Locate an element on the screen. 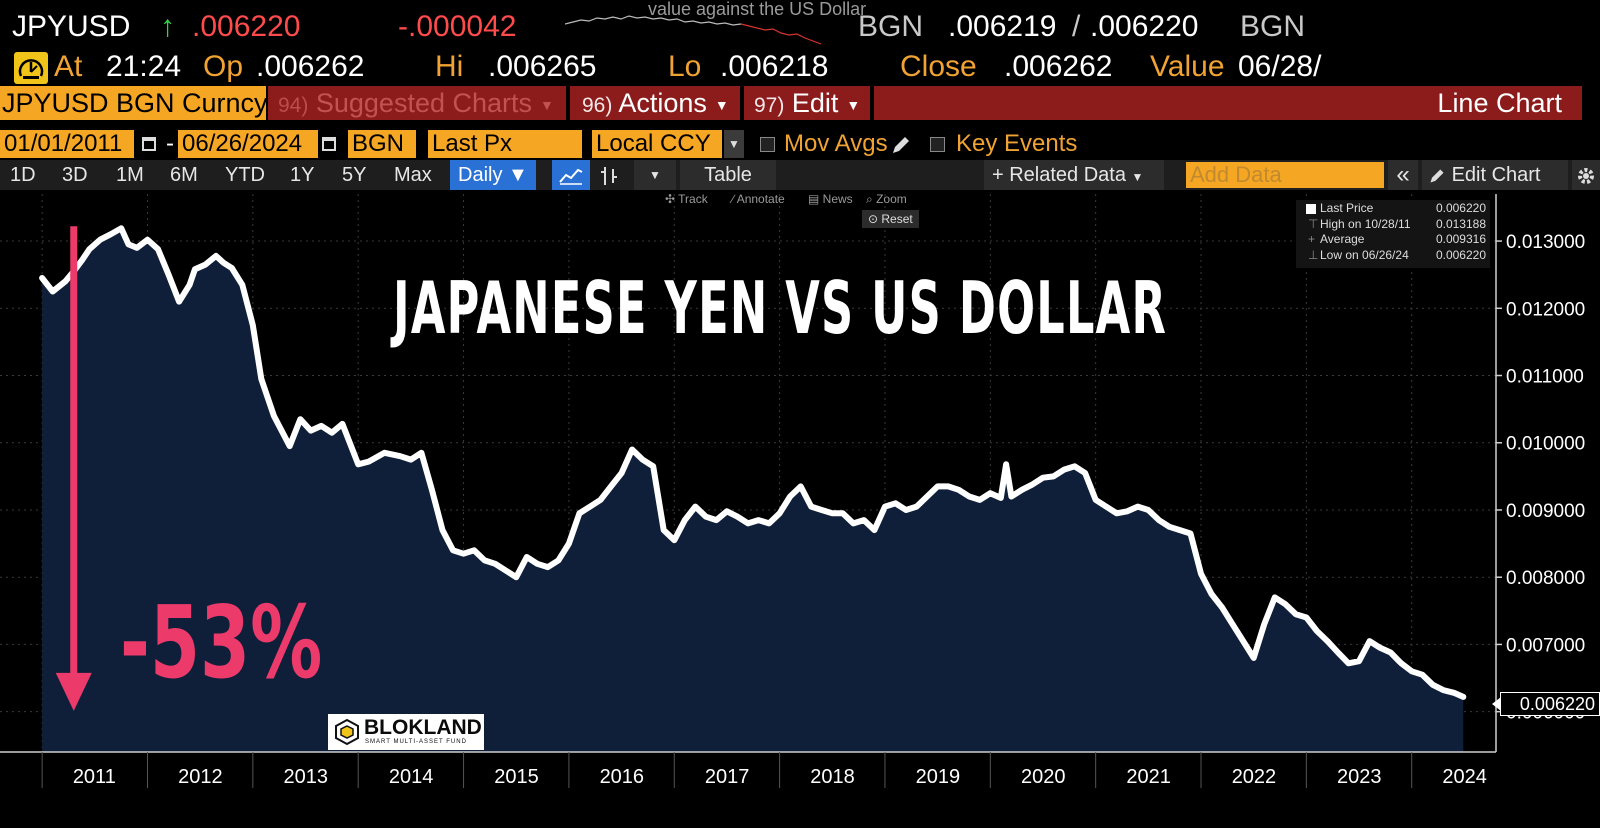 The height and width of the screenshot is (828, 1600). price-field-selector: Last Px is located at coordinates (505, 144).